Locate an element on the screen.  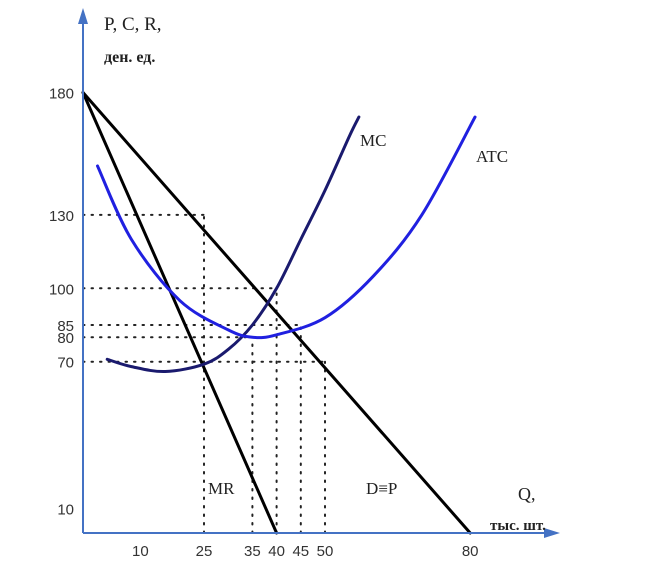
demand-label: D≡P is located at coordinates (381, 488).